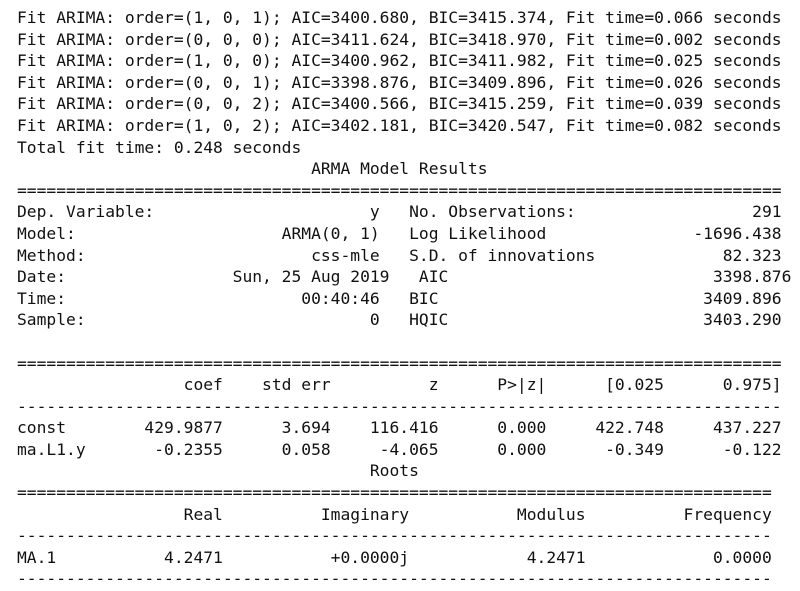 This screenshot has width=800, height=591. What do you see at coordinates (394, 557) in the screenshot?
I see `roots-table-row: MA.1 4.2471 +0.0000j 4.2471 0.0000` at bounding box center [394, 557].